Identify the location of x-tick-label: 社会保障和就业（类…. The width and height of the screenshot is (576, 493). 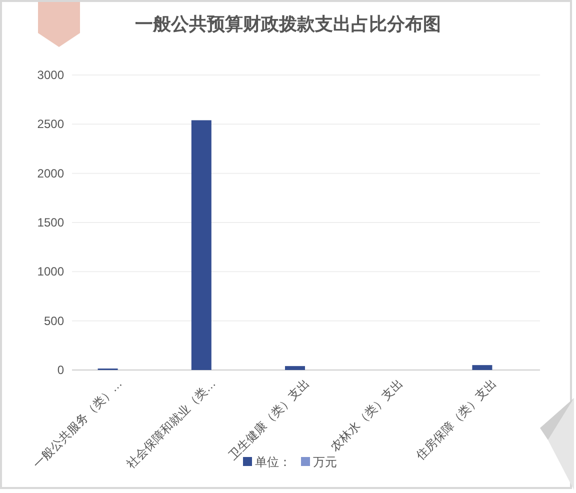
(171, 423).